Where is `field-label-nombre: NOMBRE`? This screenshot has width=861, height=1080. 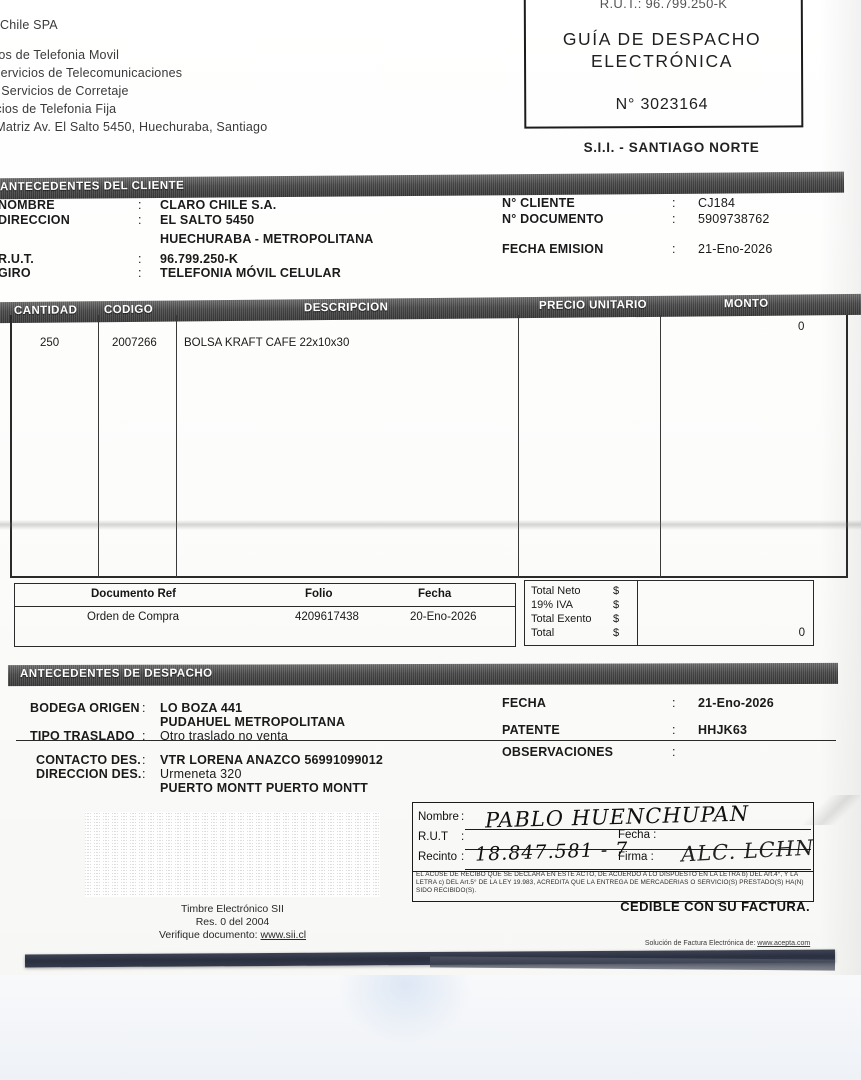 field-label-nombre: NOMBRE is located at coordinates (27, 205).